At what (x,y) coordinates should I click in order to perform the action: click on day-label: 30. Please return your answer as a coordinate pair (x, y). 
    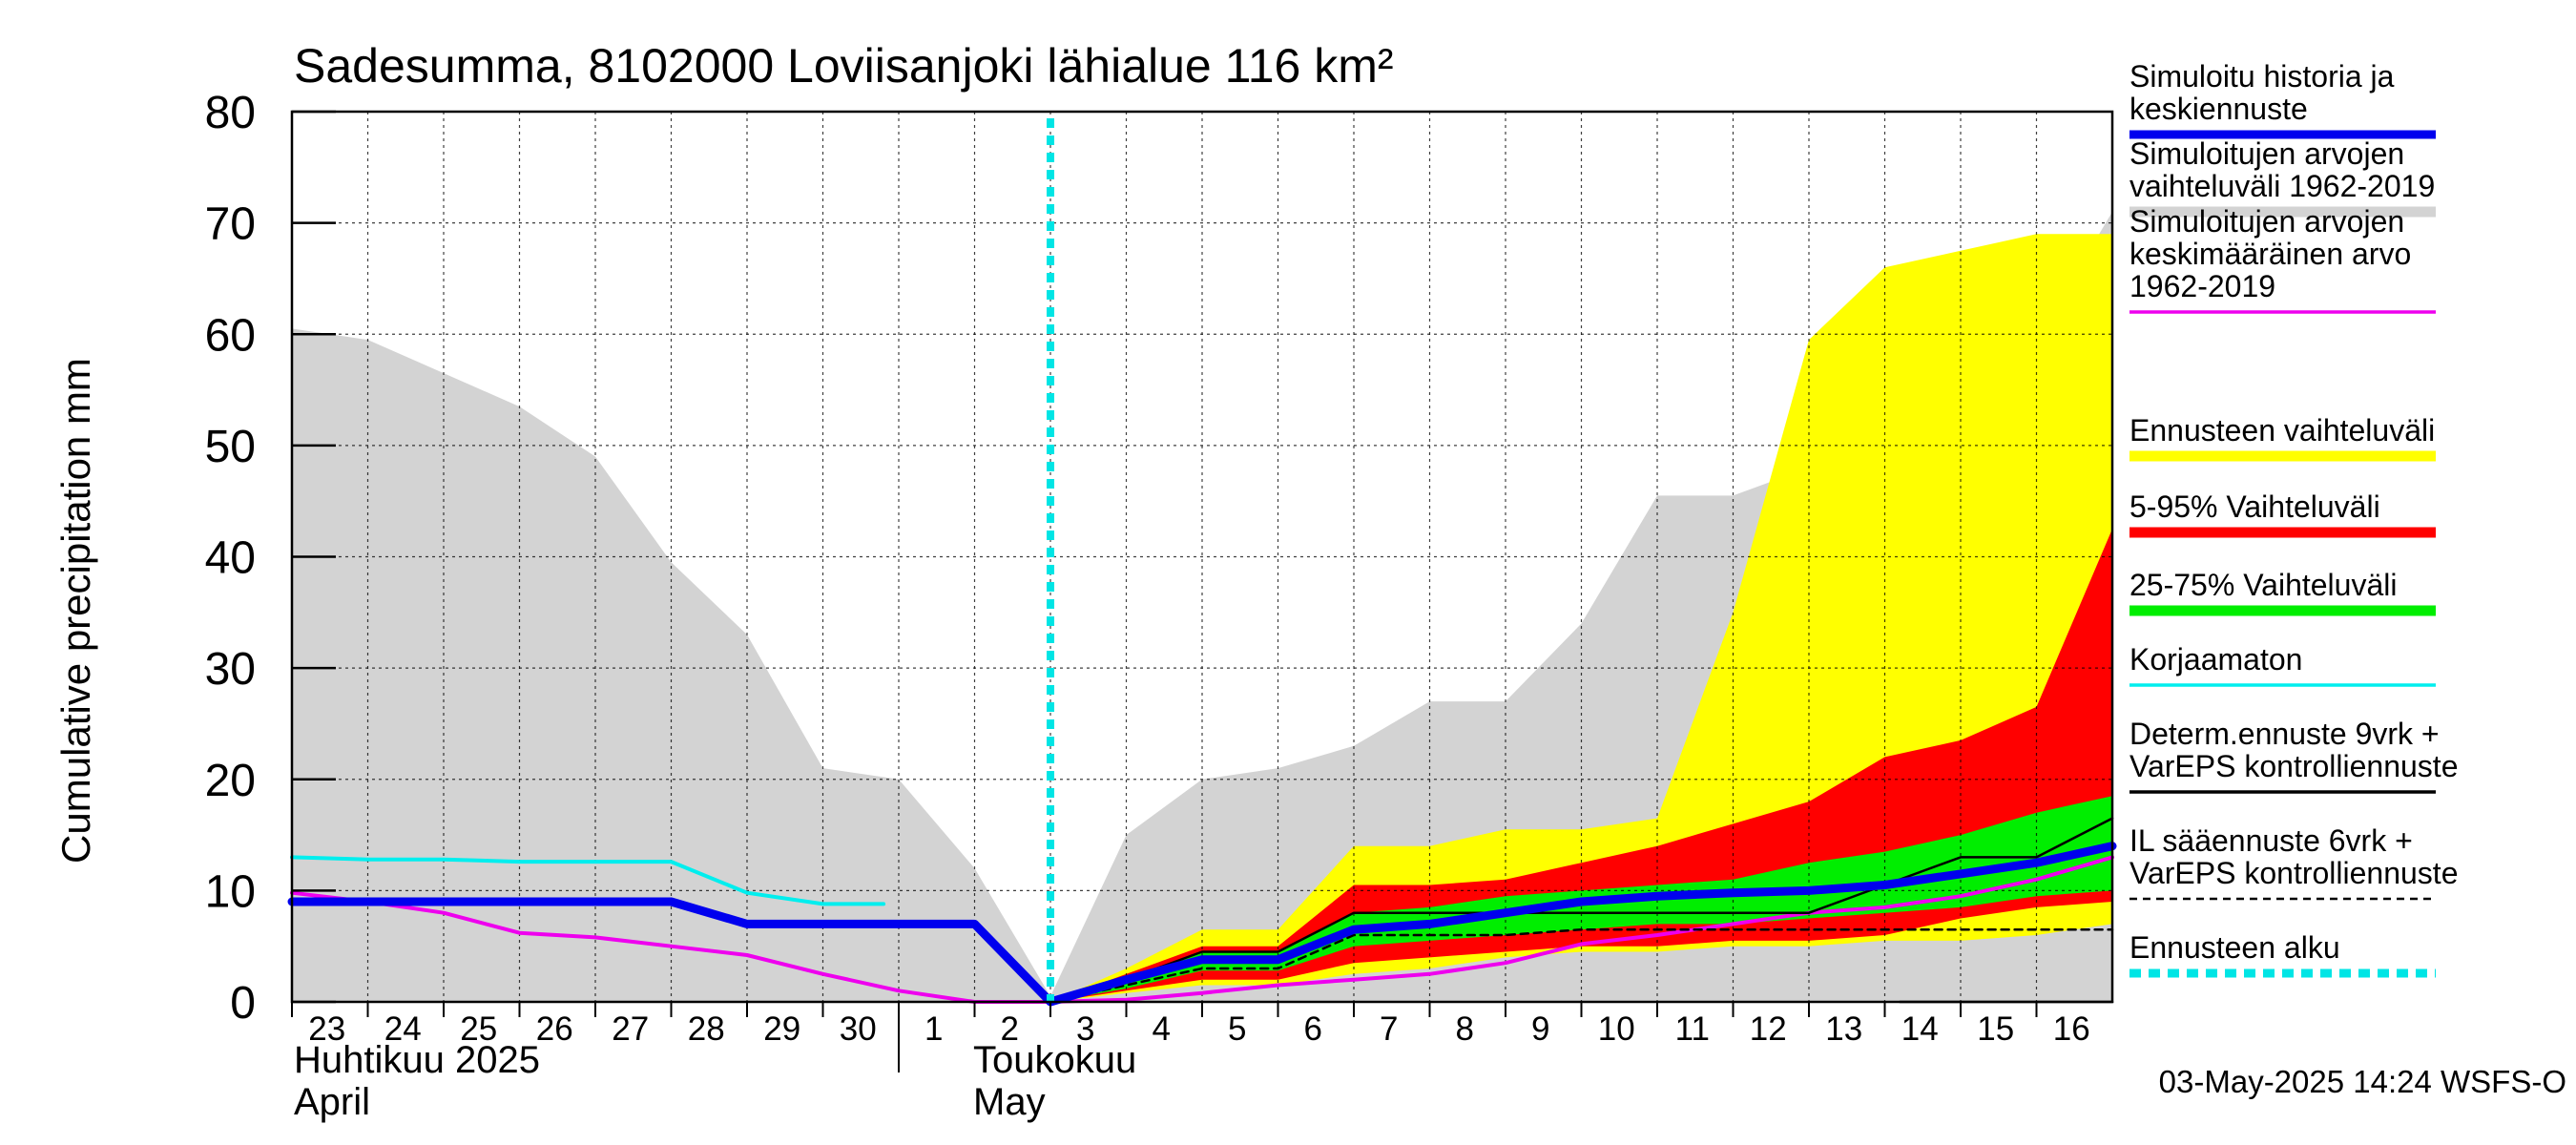
    Looking at the image, I should click on (858, 1029).